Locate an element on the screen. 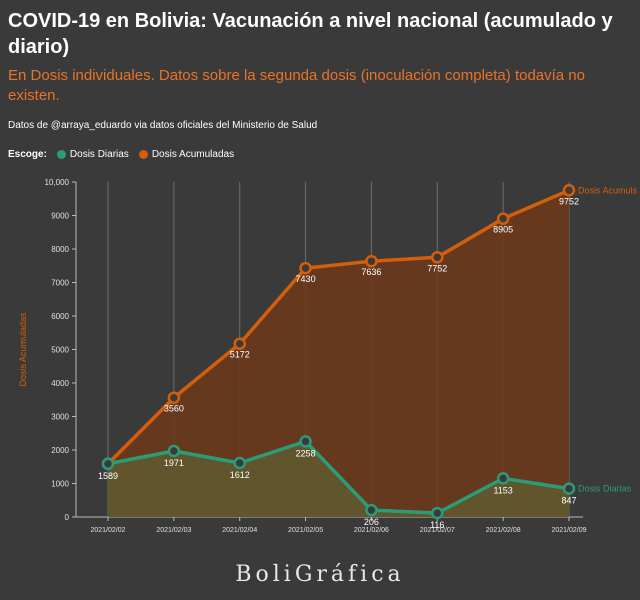 This screenshot has width=640, height=600. y-tick-label: 4000 is located at coordinates (60, 383).